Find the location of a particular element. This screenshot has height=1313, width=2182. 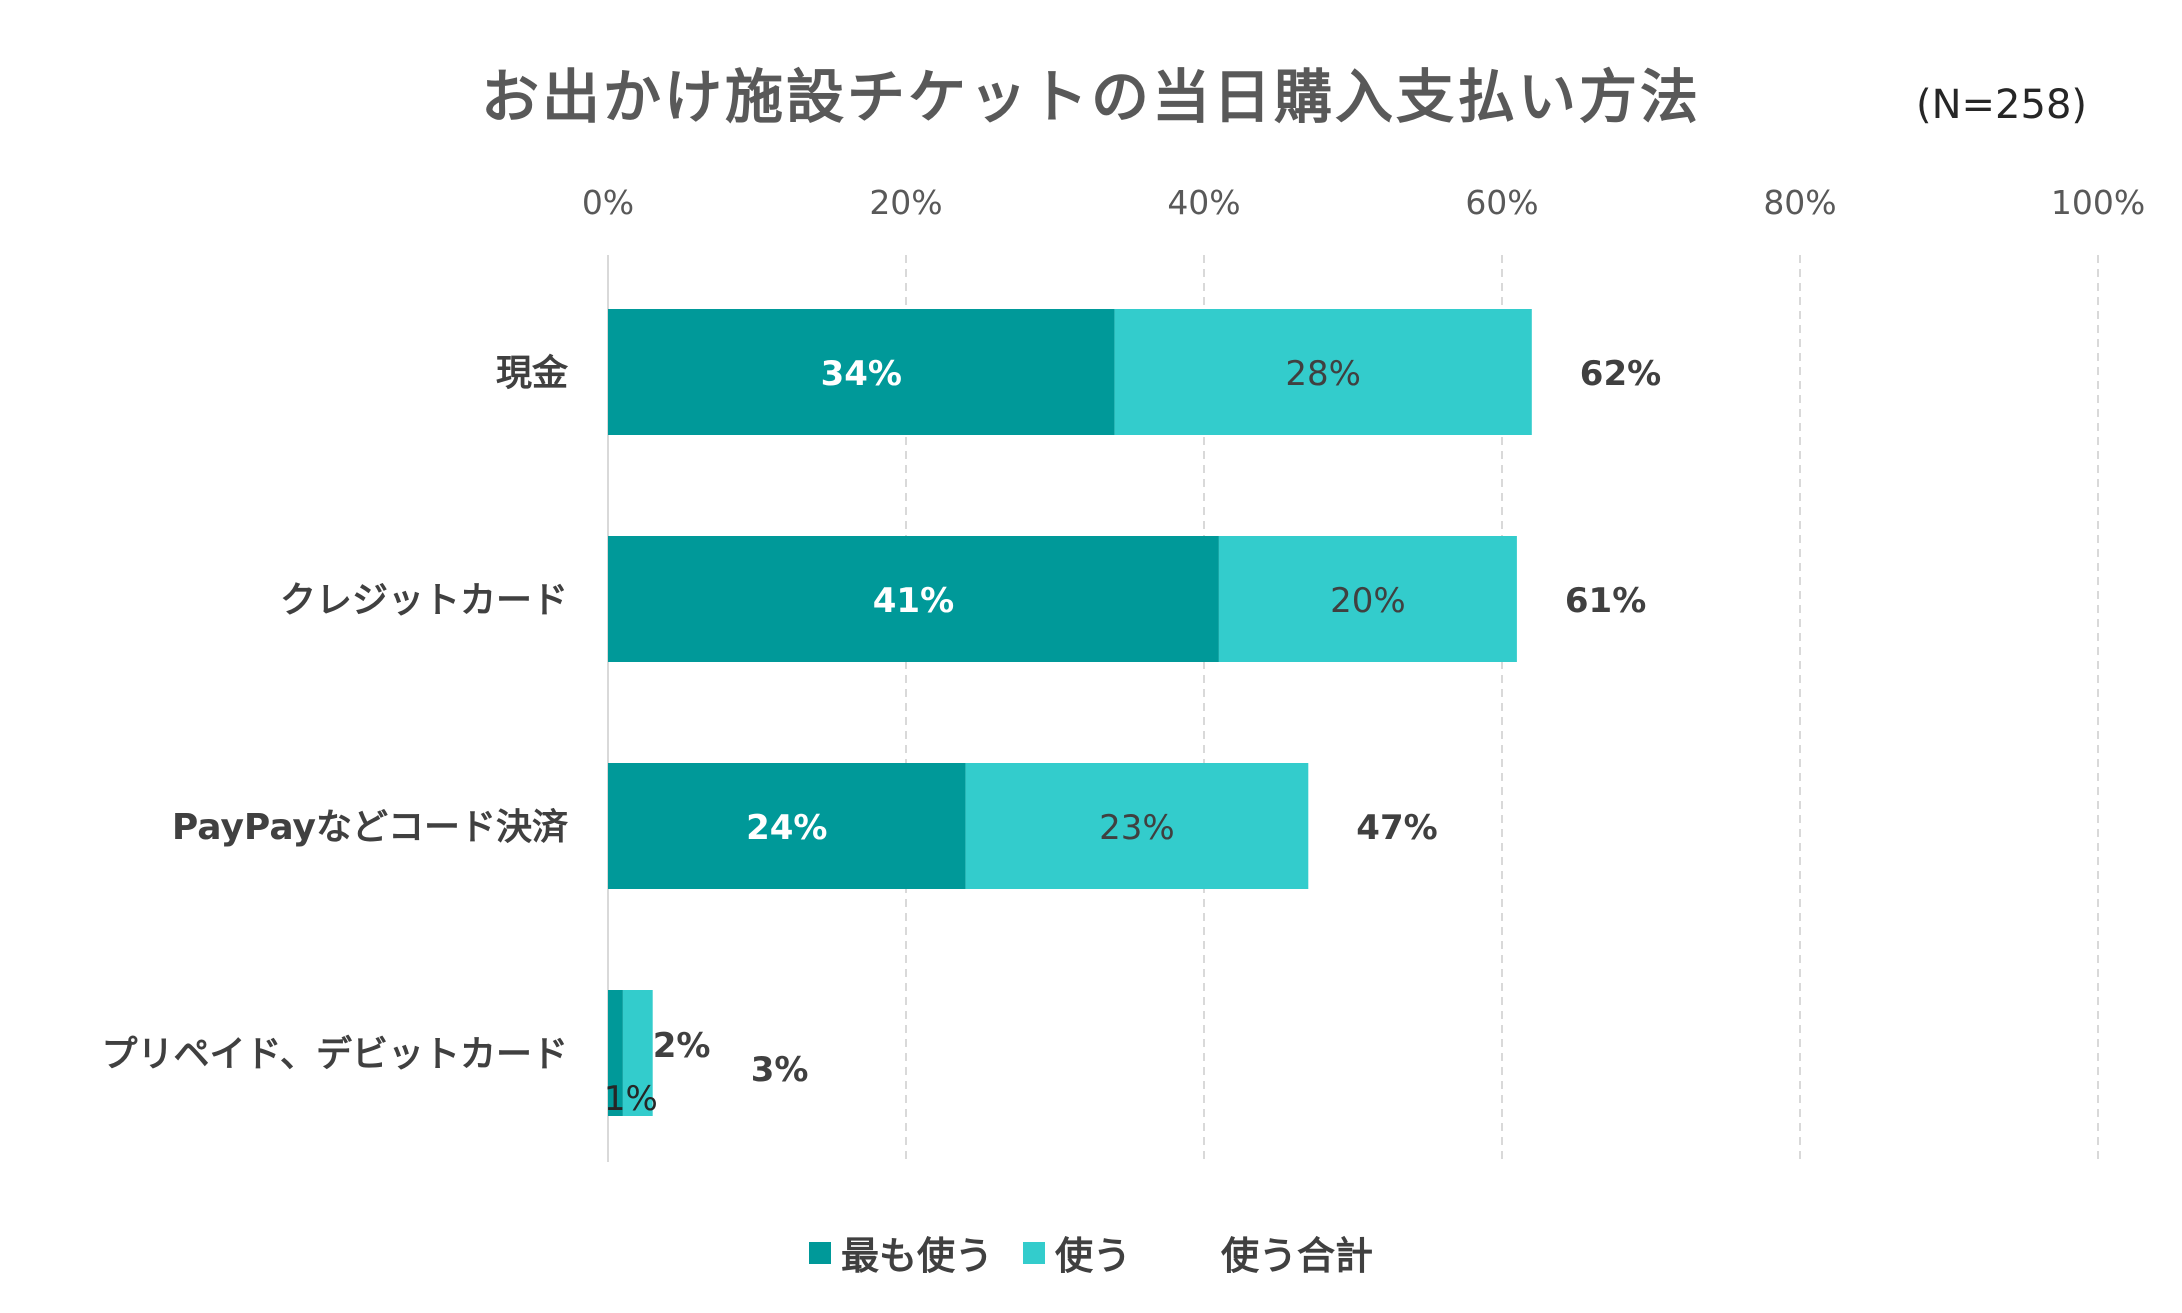

legend-item-used: 使う is located at coordinates (1076, 1252).